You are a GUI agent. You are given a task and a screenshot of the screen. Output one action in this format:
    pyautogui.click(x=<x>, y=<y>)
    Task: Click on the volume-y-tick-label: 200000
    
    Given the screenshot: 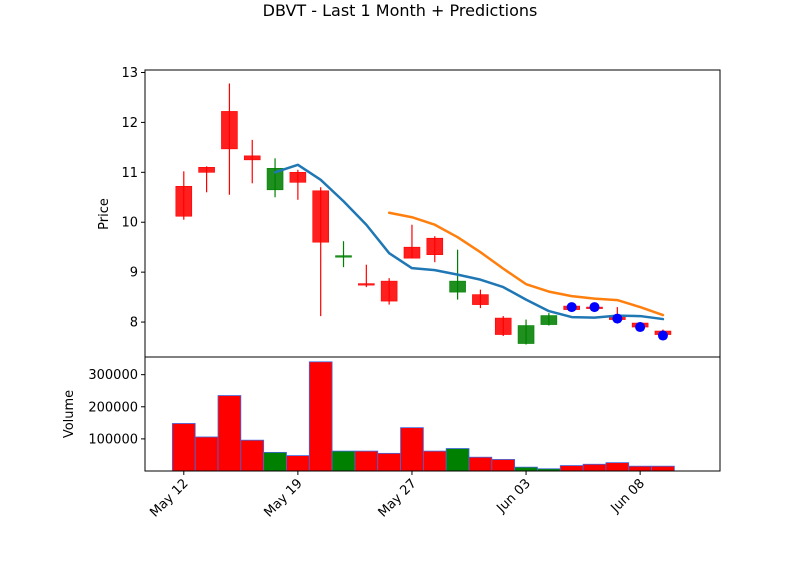 What is the action you would take?
    pyautogui.click(x=113, y=407)
    